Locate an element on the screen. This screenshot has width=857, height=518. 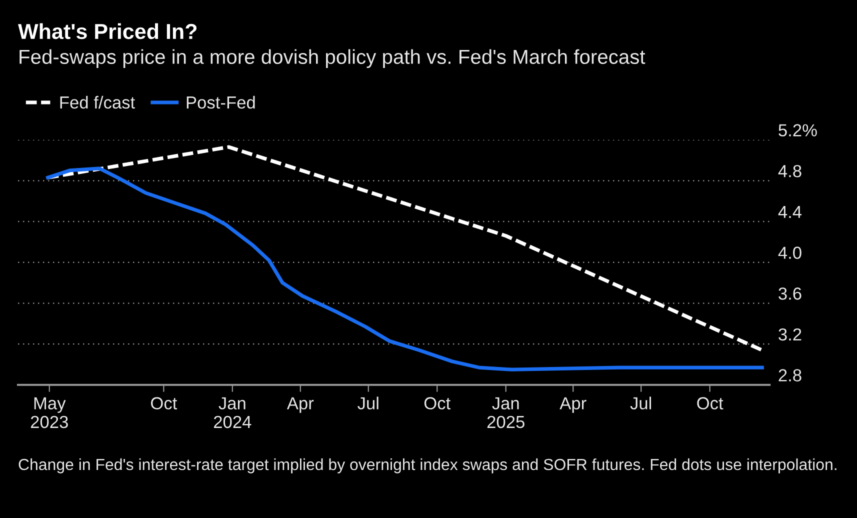
x-tick-label: May 2023 is located at coordinates (49, 412).